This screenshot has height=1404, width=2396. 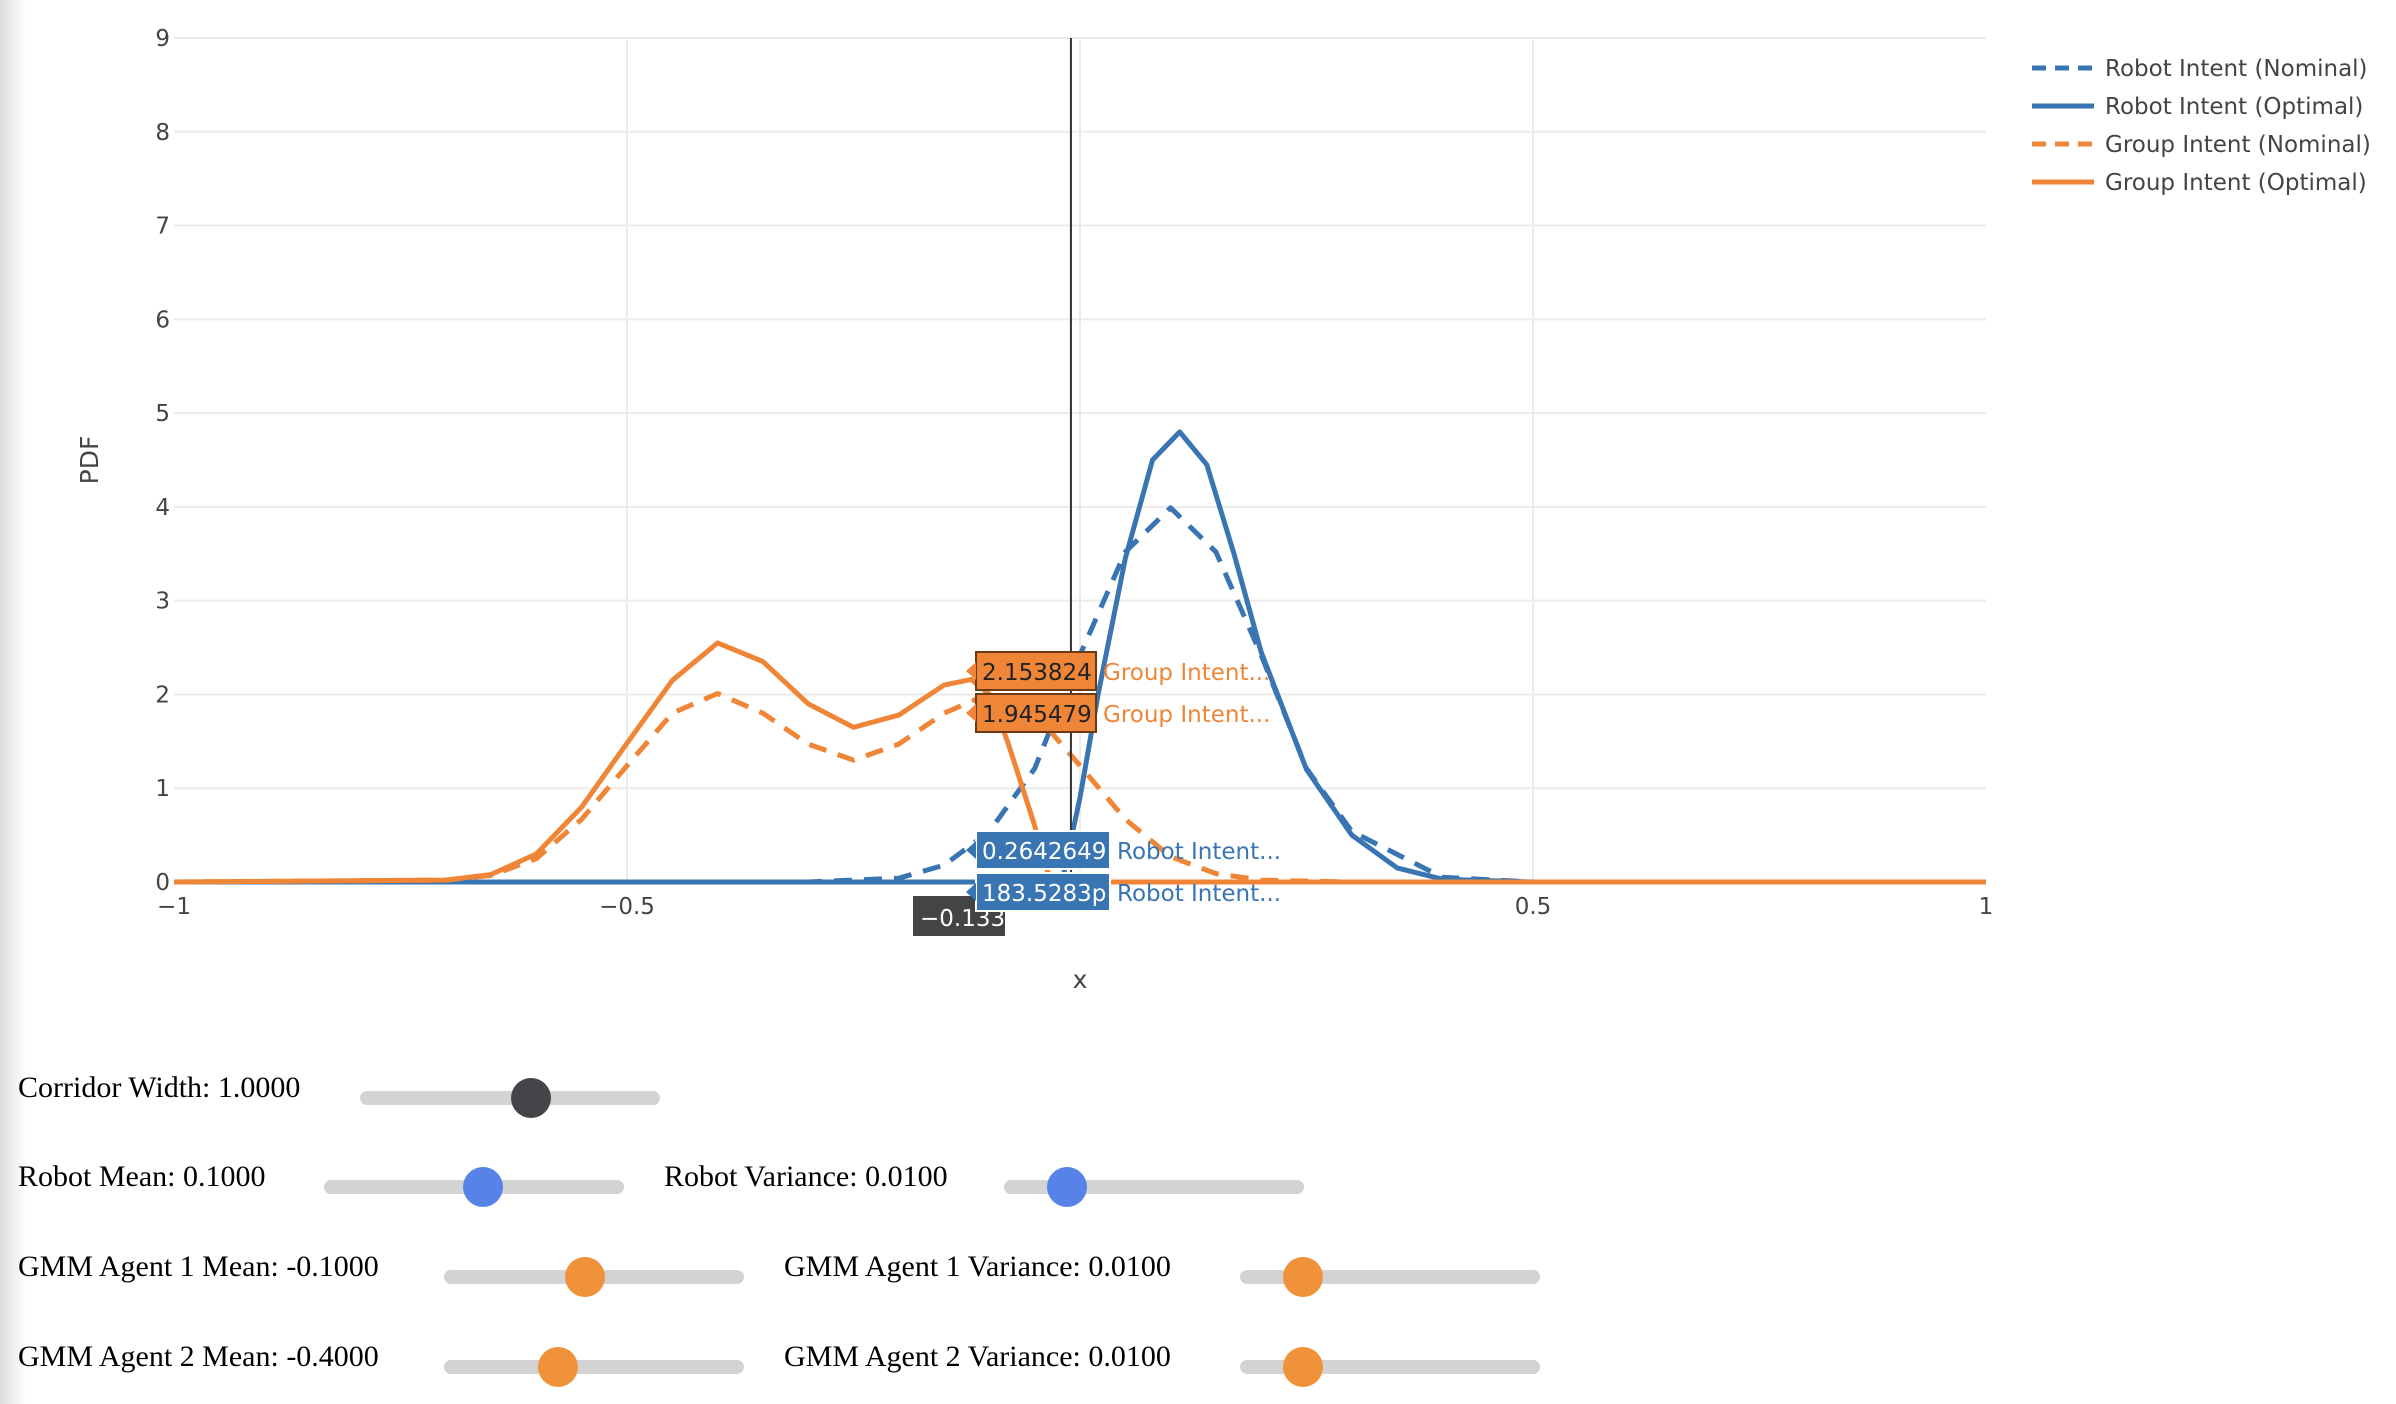 I want to click on x-tick-label: −1, so click(x=174, y=907).